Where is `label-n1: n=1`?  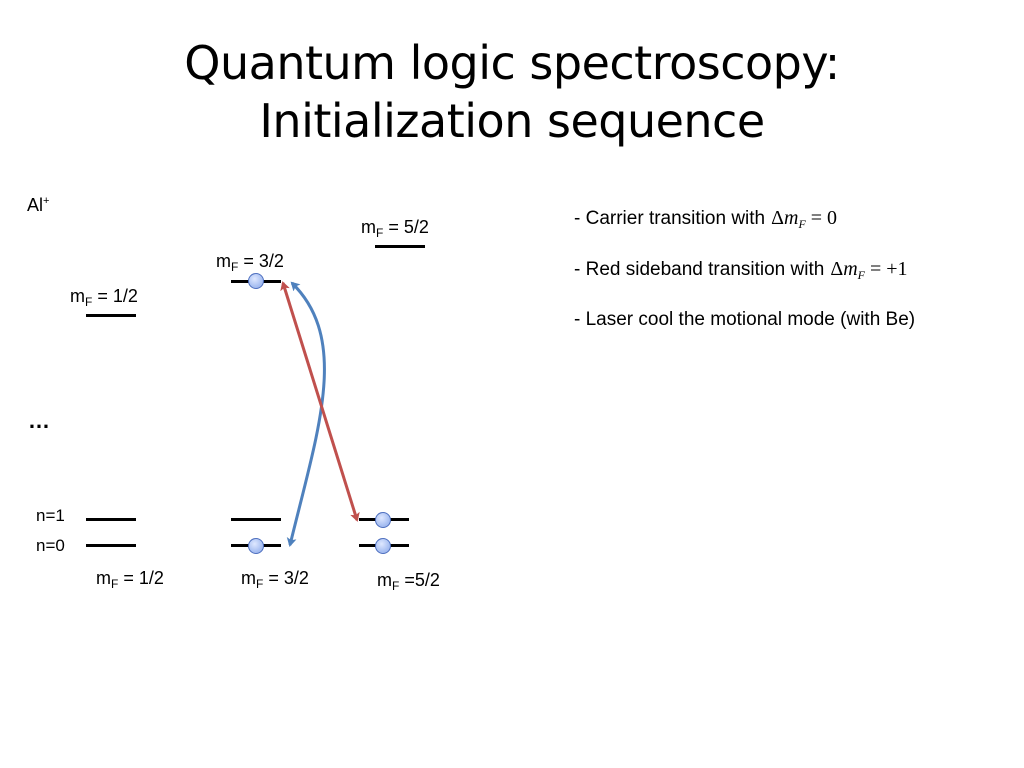
label-n1: n=1 is located at coordinates (50, 515).